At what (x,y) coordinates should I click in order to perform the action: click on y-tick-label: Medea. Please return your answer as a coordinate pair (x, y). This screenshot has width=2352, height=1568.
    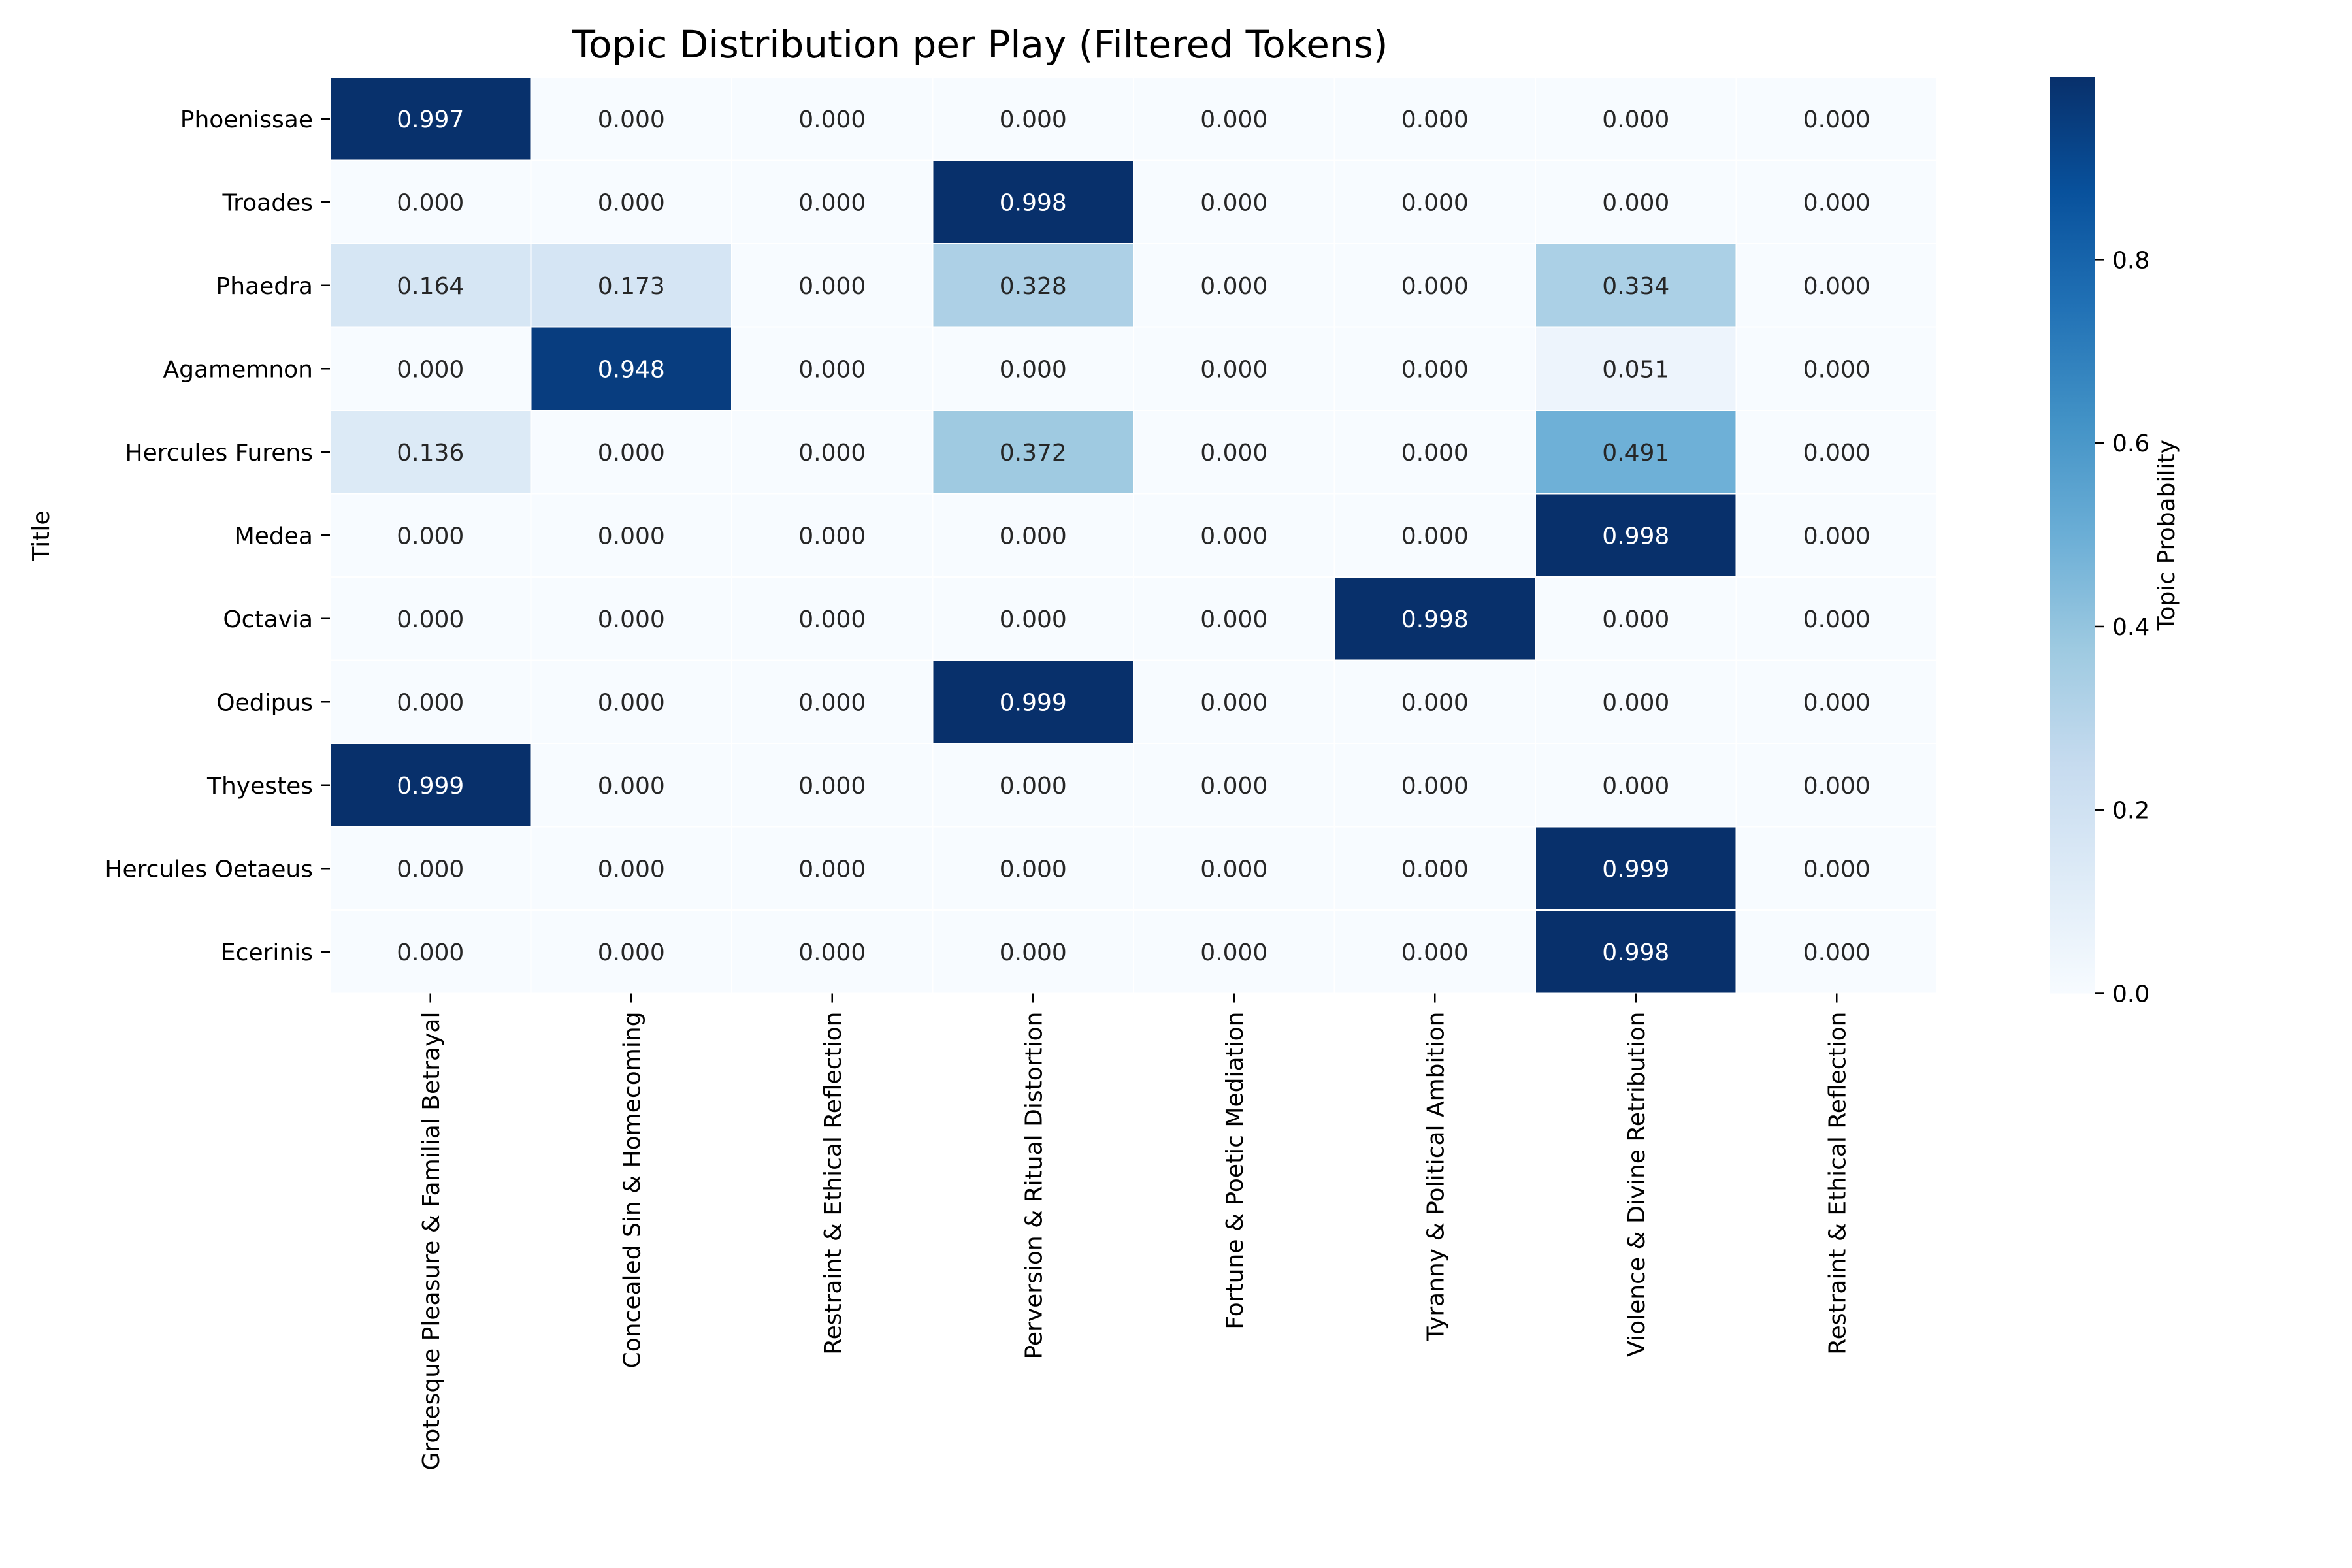
    Looking at the image, I should click on (274, 536).